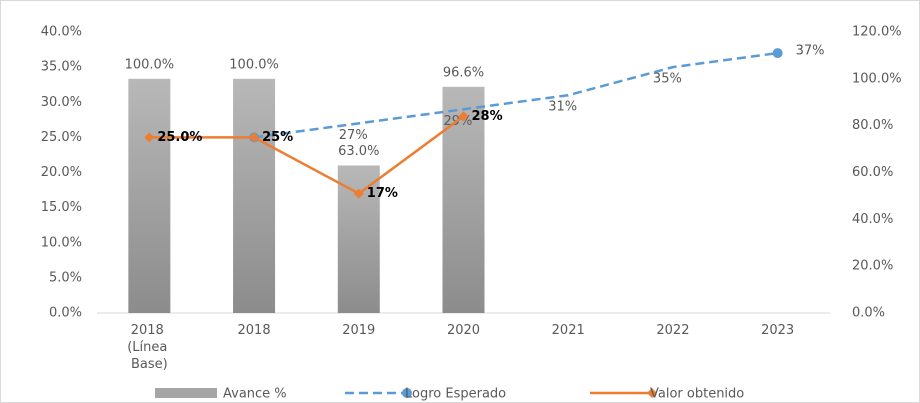 The image size is (920, 403). I want to click on y2-tick-label: 0.0%, so click(868, 313).